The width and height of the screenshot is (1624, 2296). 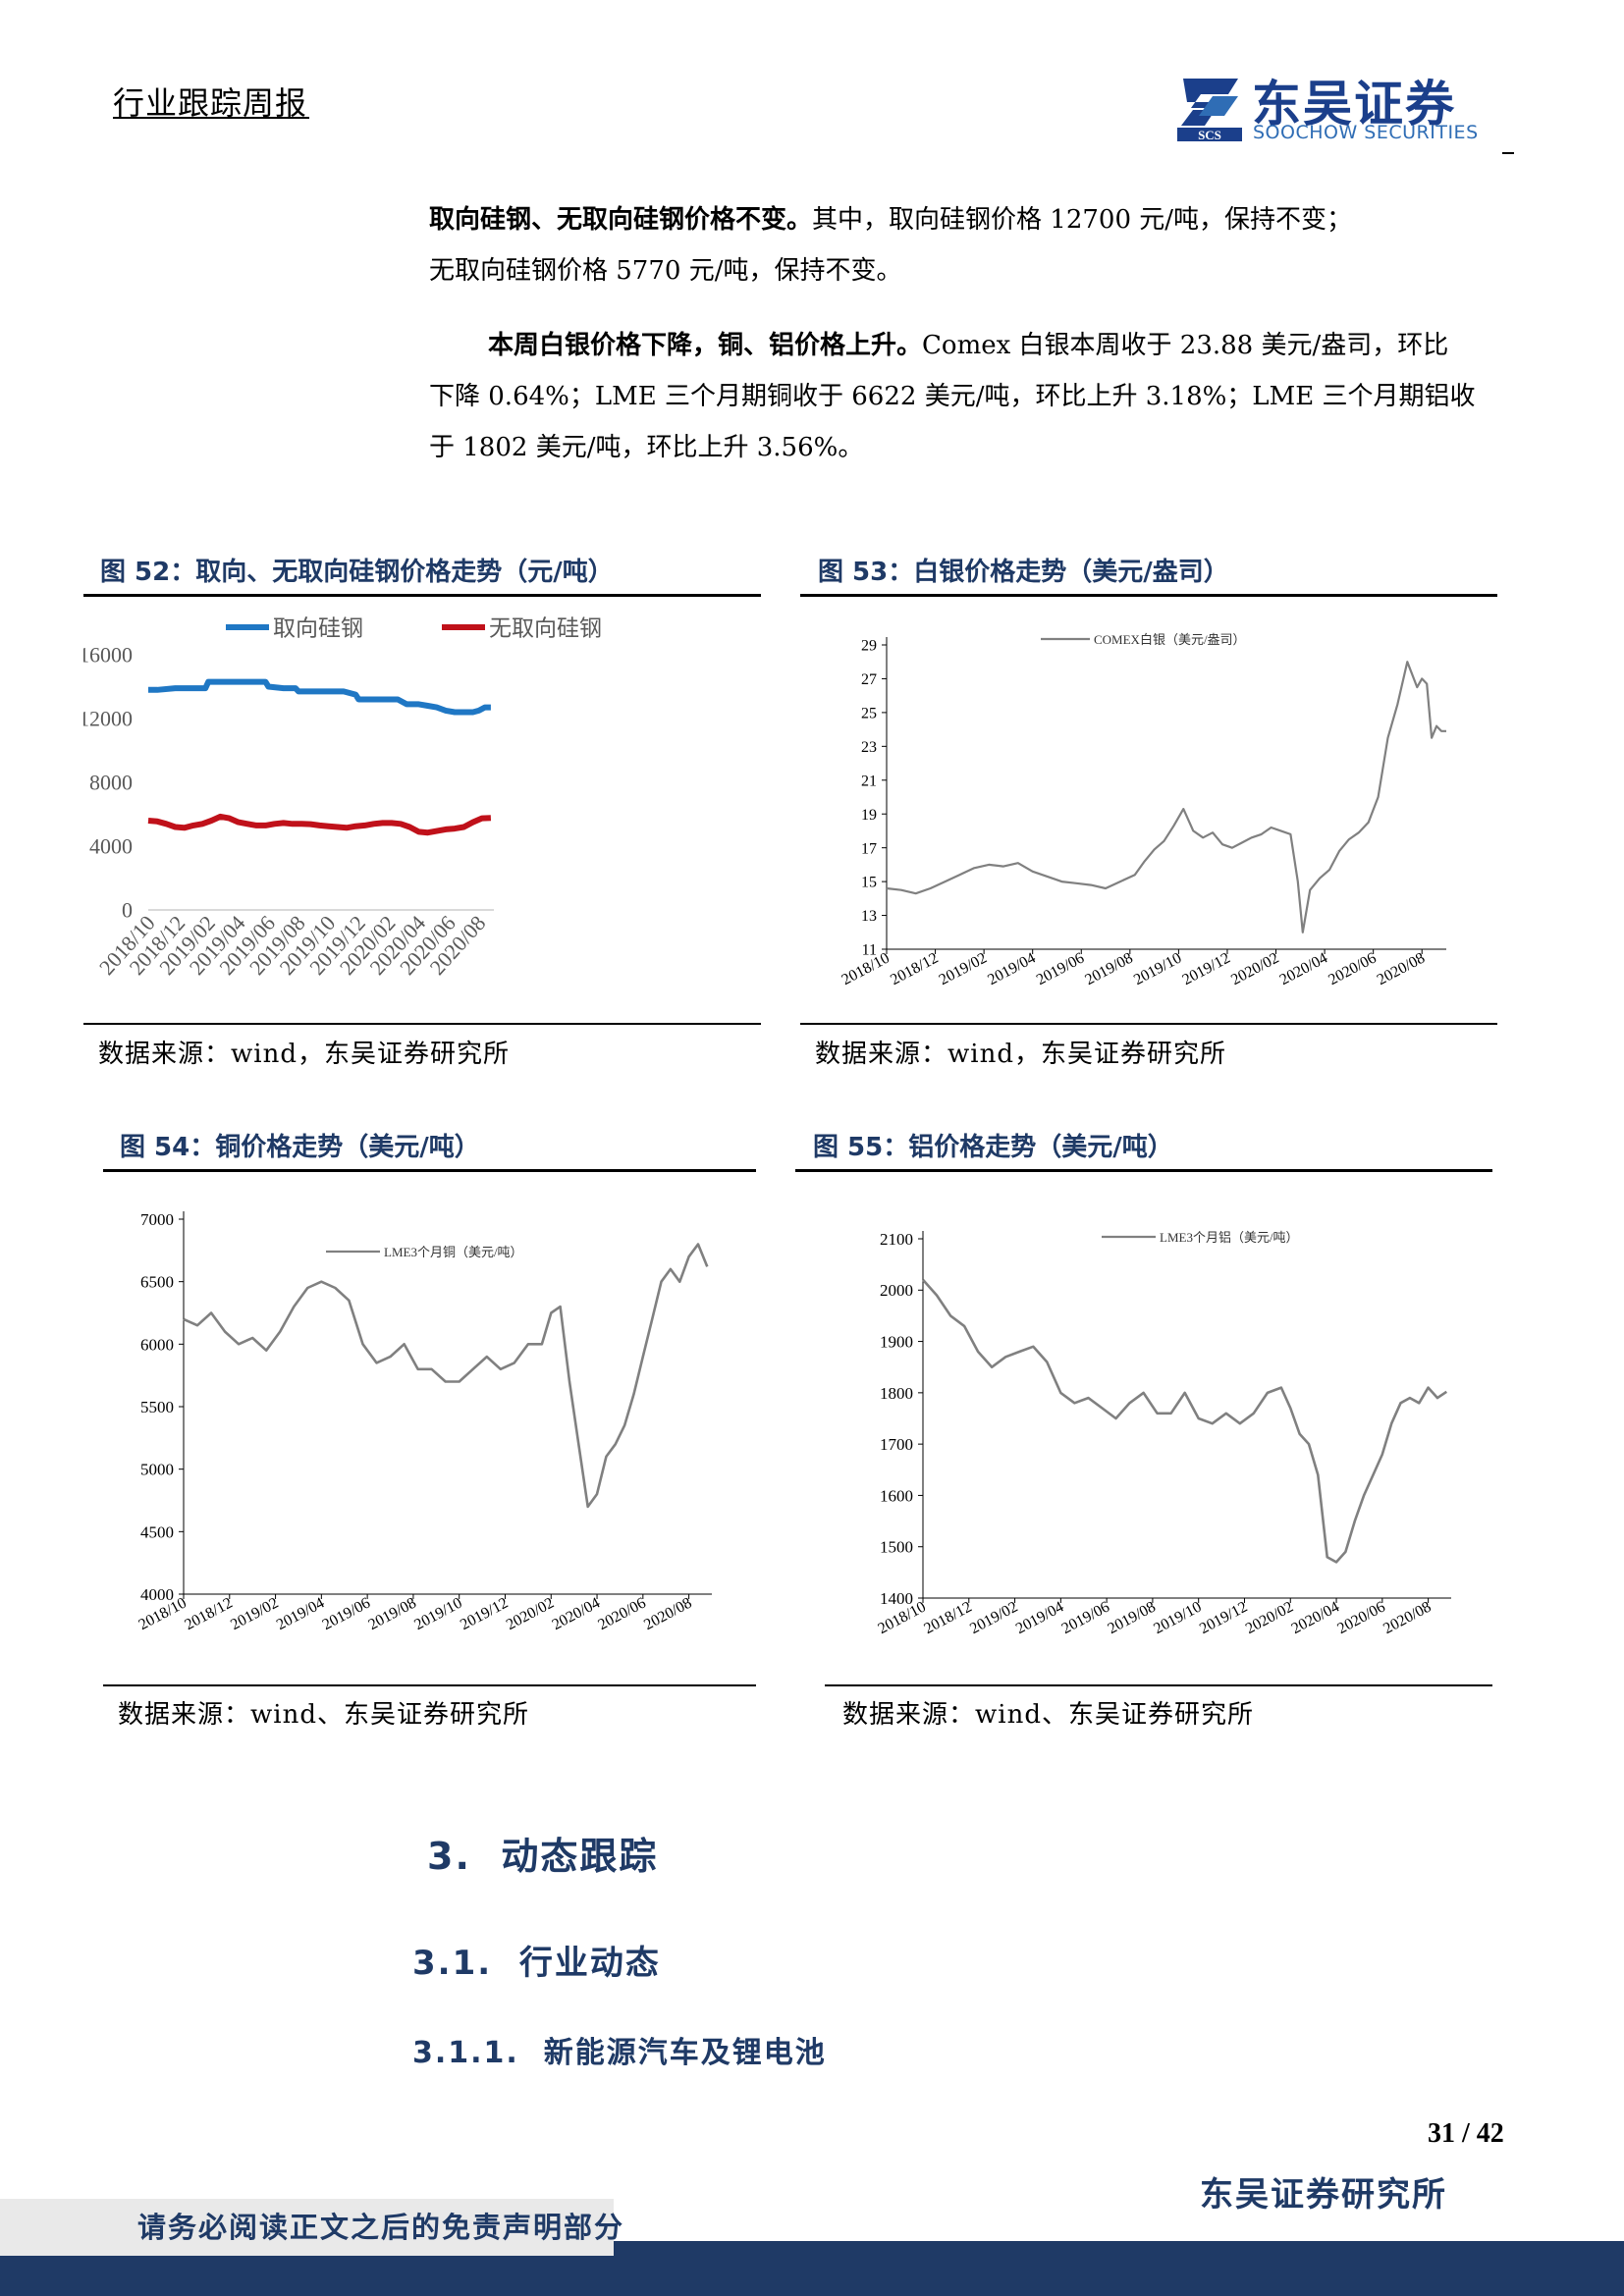 I want to click on fig55-x-tick-label: 2019/02, so click(x=993, y=1618).